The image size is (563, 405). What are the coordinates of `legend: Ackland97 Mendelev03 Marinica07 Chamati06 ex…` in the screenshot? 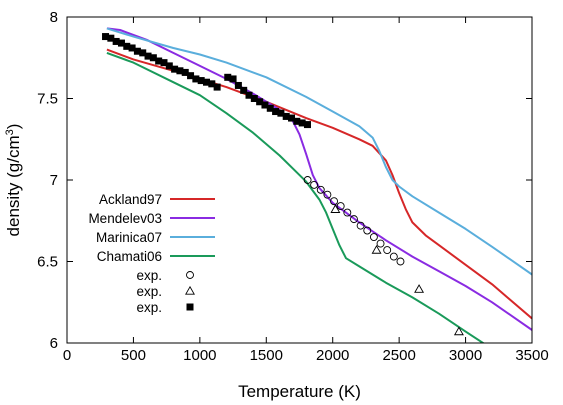 It's located at (151, 253).